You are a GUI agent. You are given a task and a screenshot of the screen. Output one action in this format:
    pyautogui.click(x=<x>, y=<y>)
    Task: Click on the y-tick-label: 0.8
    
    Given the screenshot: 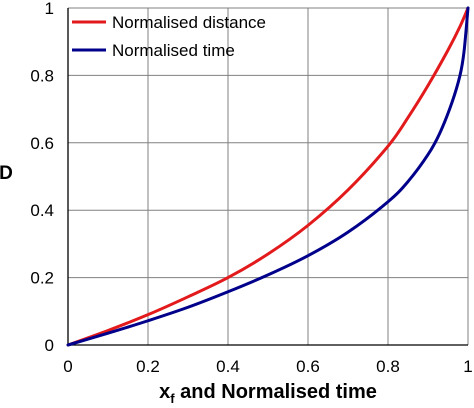 What is the action you would take?
    pyautogui.click(x=42, y=75)
    